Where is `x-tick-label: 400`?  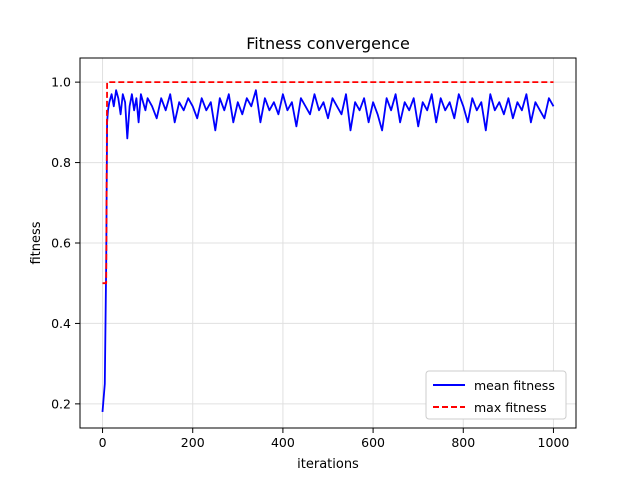
x-tick-label: 400 is located at coordinates (283, 442).